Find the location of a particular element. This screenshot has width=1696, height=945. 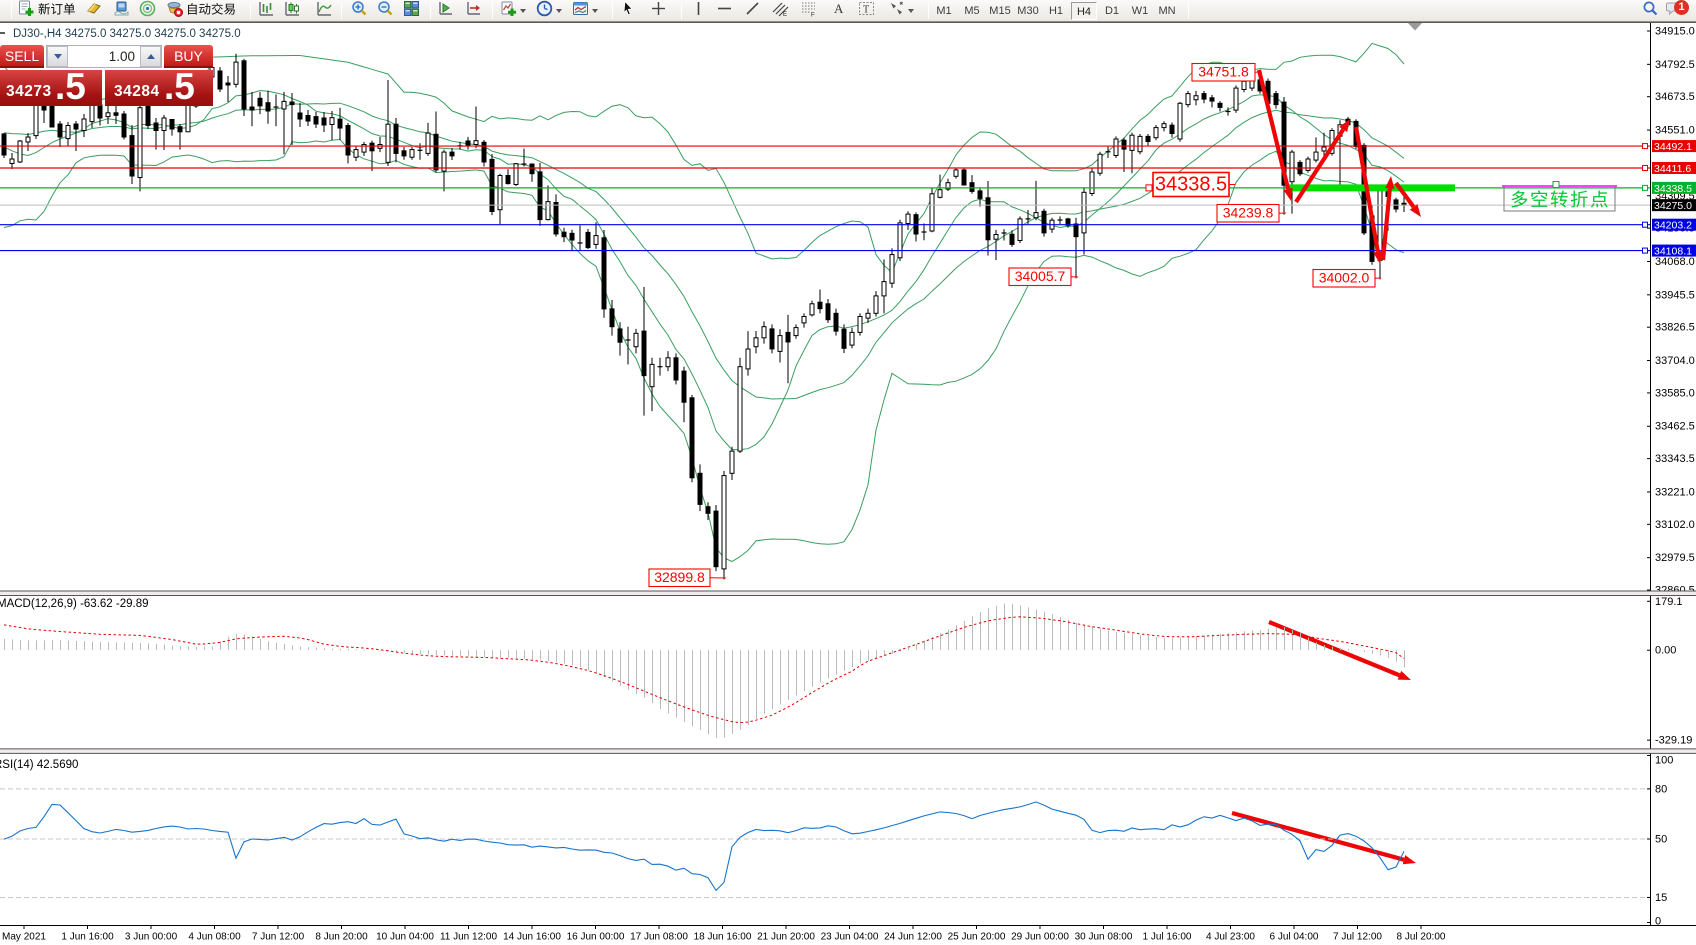

price-callout-34005.7: 34005.7 is located at coordinates (1043, 277).